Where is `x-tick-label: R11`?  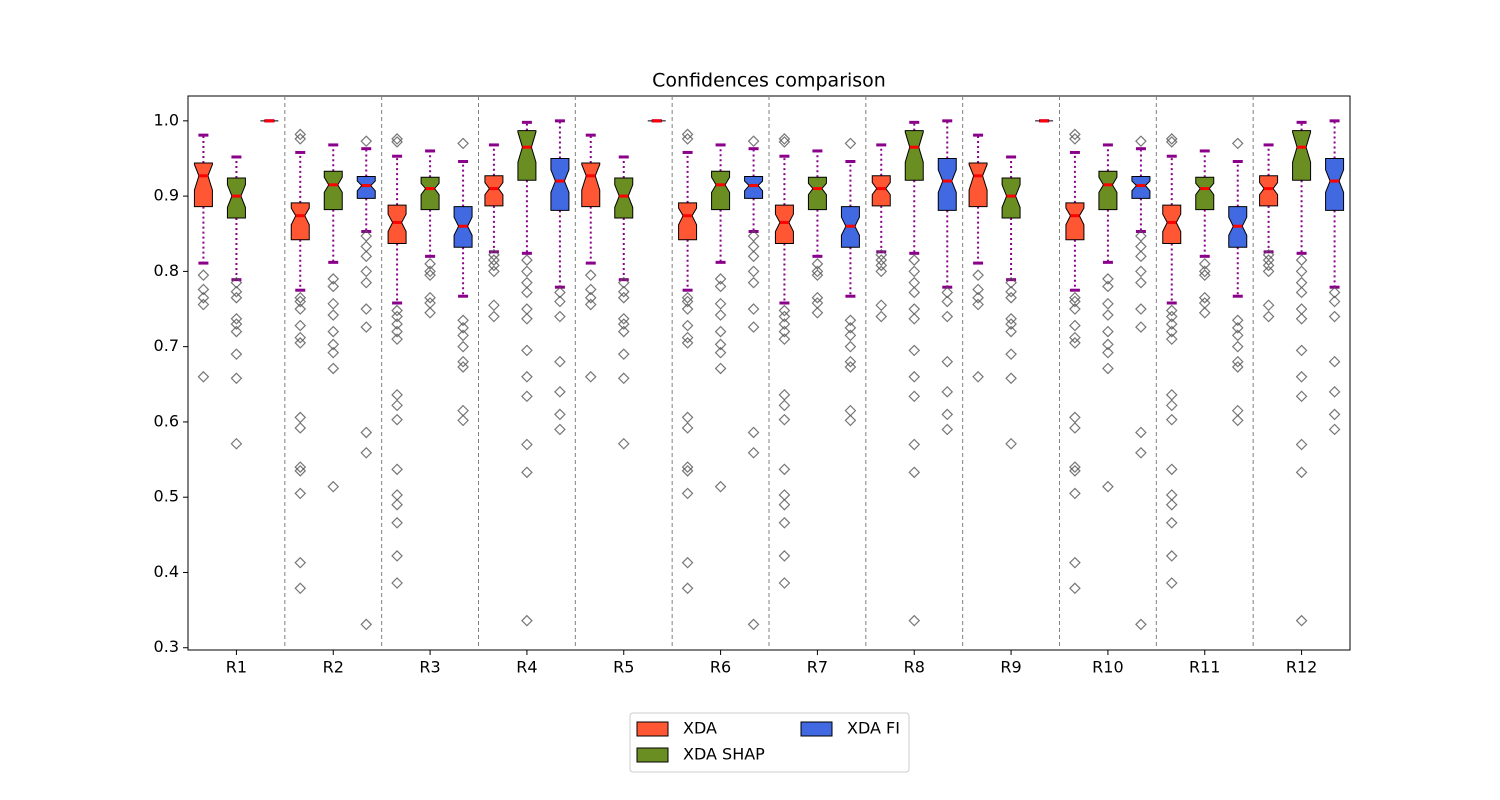
x-tick-label: R11 is located at coordinates (1204, 667).